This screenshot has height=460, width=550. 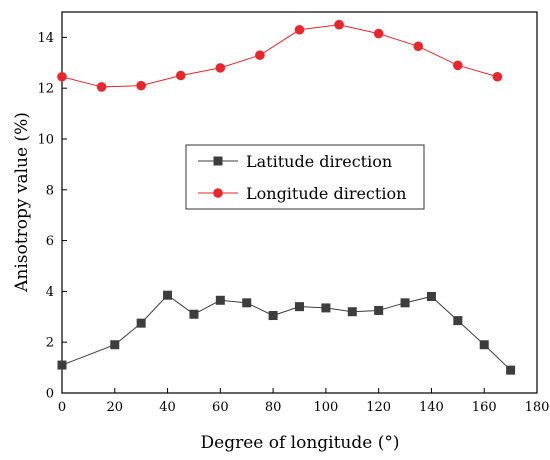 What do you see at coordinates (218, 193) in the screenshot?
I see `legend-marker-longitude` at bounding box center [218, 193].